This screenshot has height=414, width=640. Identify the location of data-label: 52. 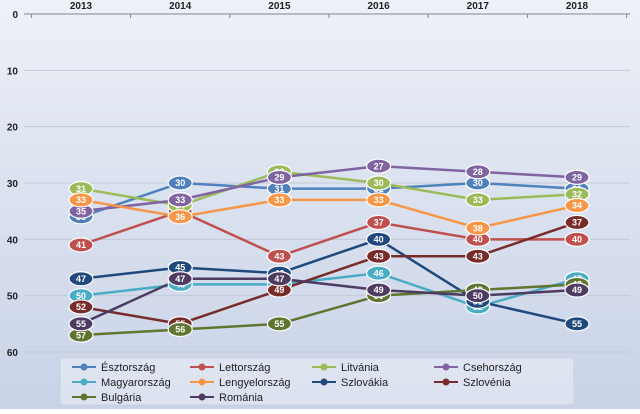
(81, 307).